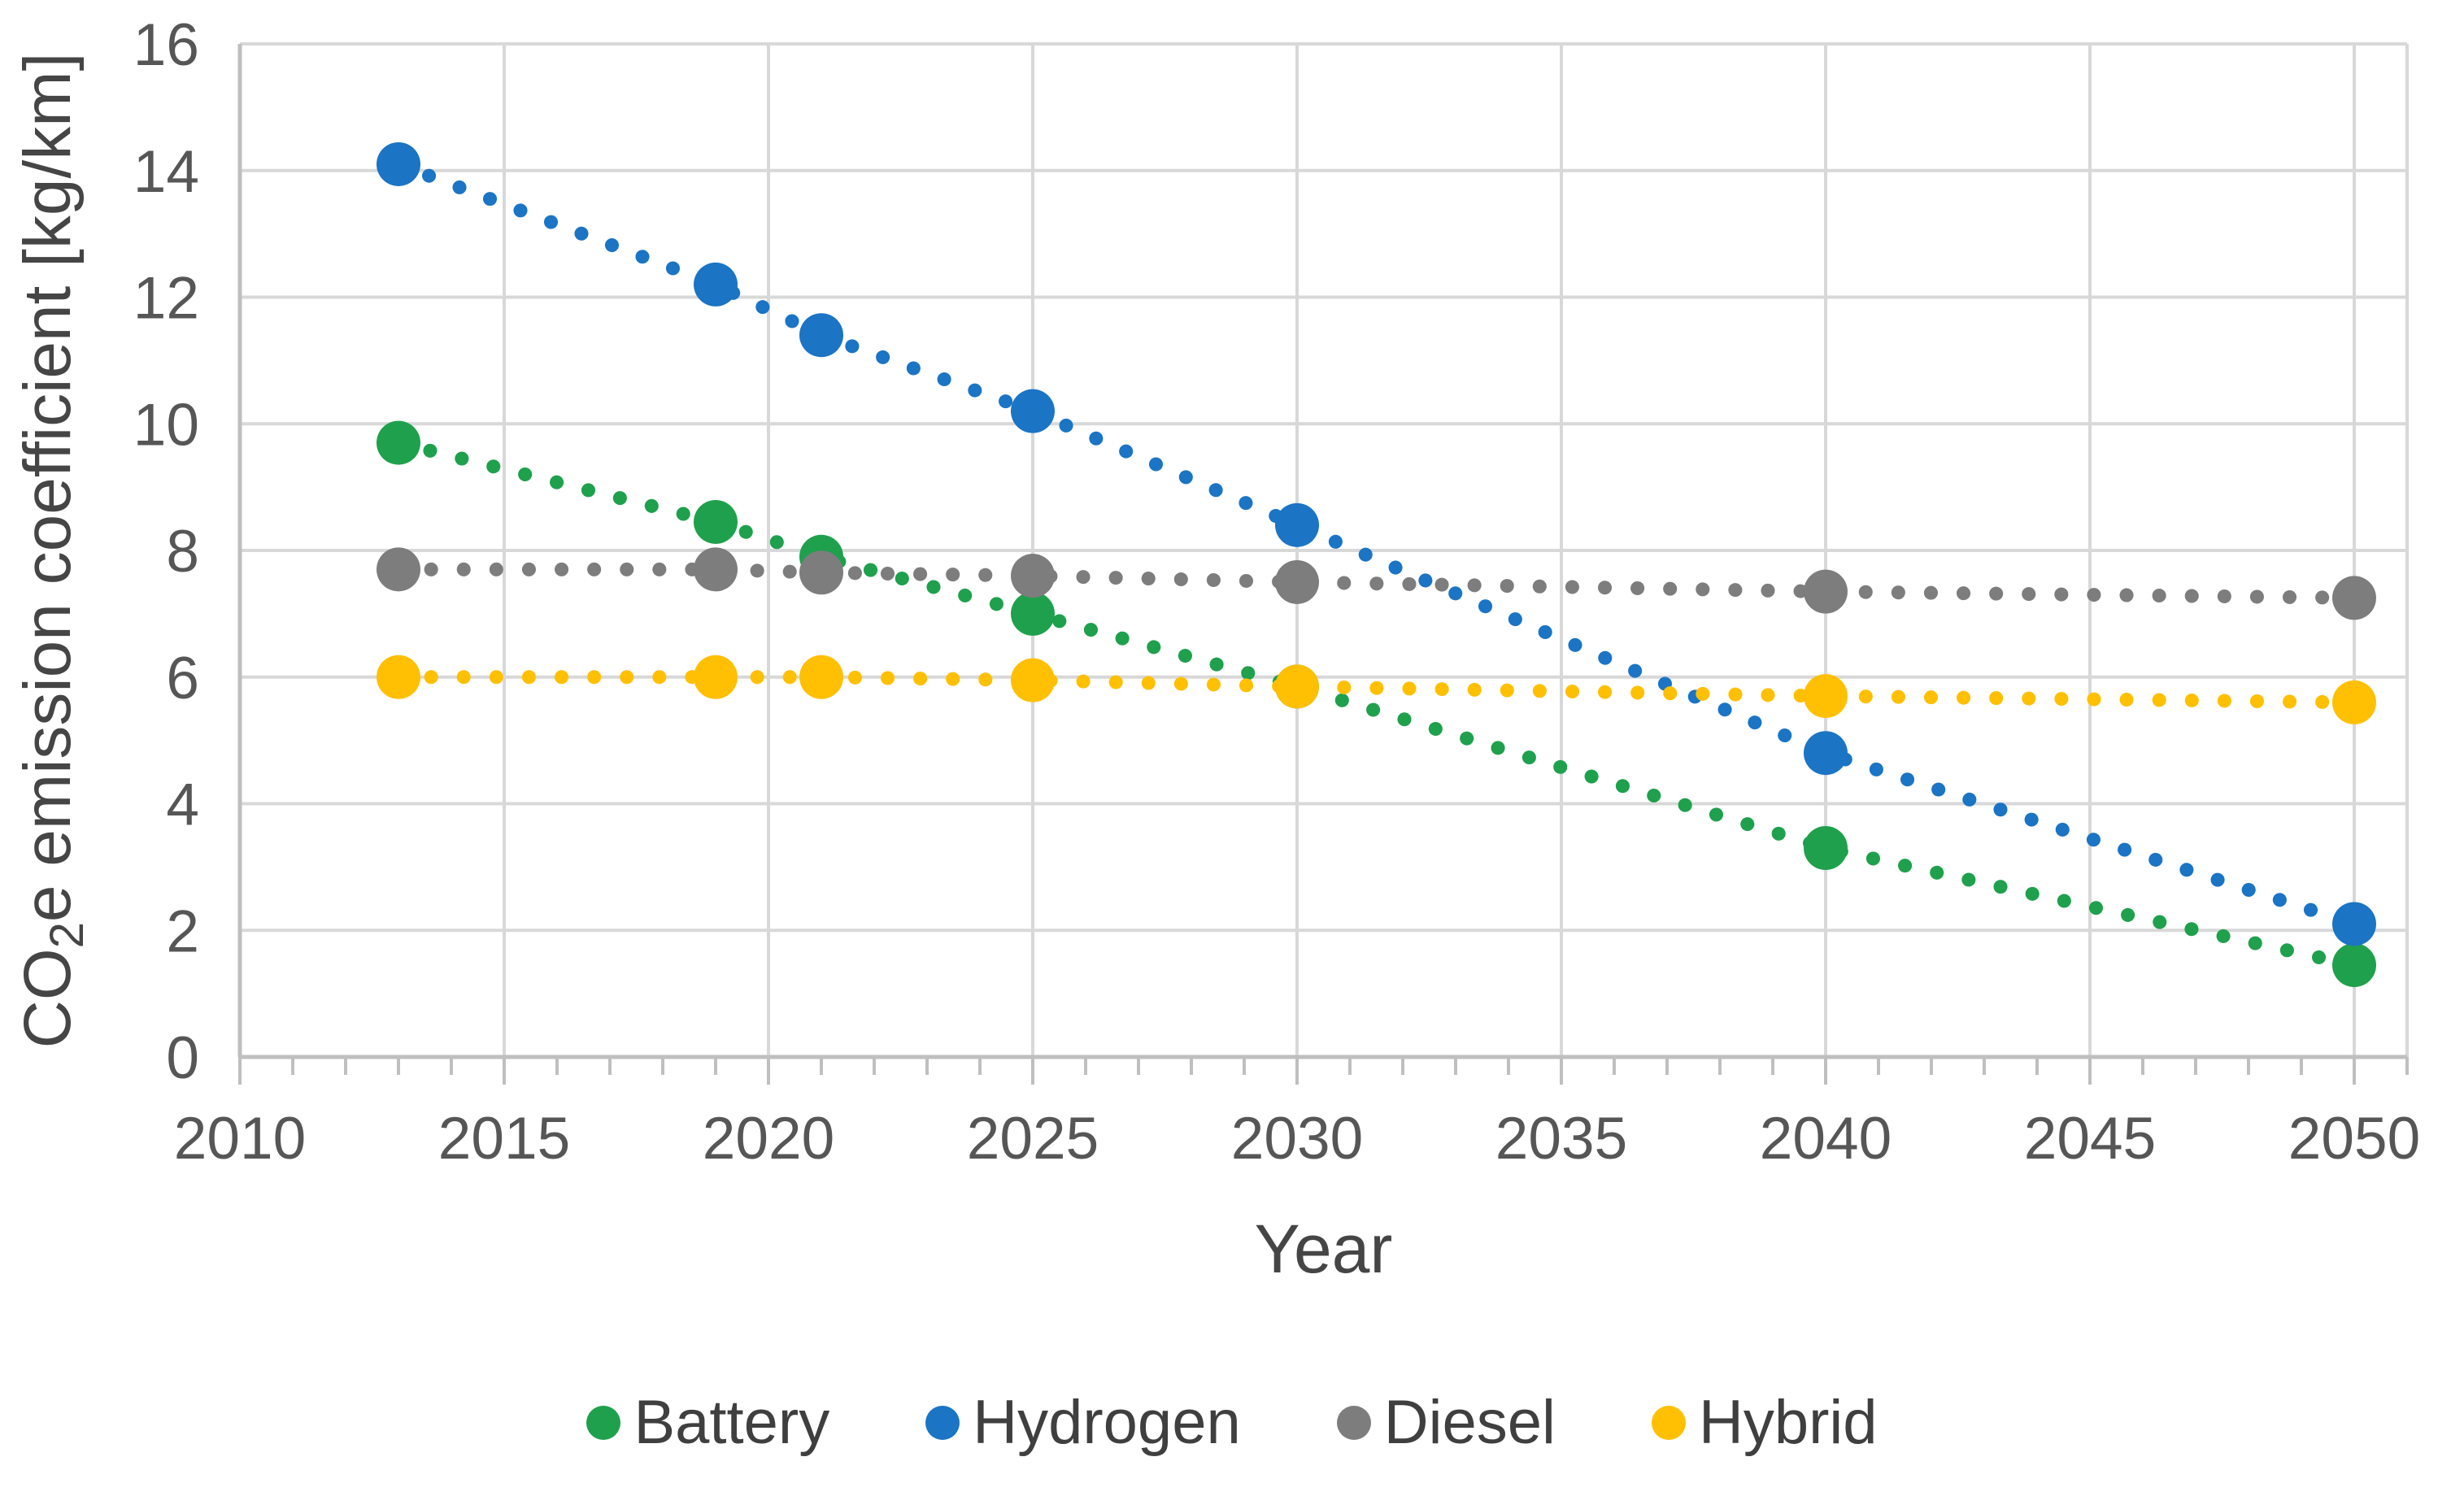  What do you see at coordinates (1668, 1423) in the screenshot?
I see `legend-marker-hybrid` at bounding box center [1668, 1423].